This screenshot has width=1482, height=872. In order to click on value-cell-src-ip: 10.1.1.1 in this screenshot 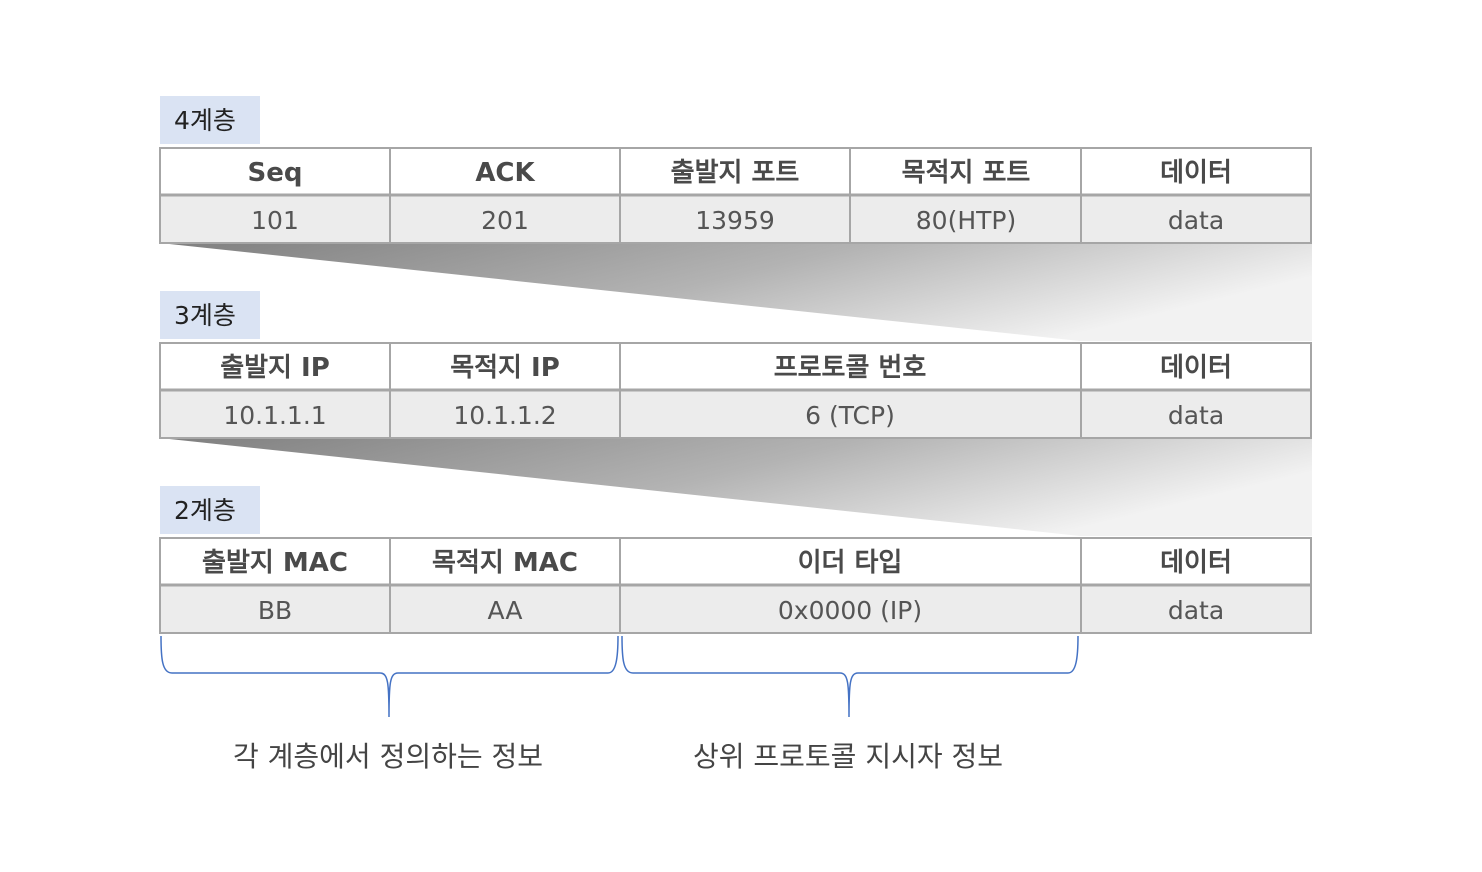, I will do `click(274, 415)`.